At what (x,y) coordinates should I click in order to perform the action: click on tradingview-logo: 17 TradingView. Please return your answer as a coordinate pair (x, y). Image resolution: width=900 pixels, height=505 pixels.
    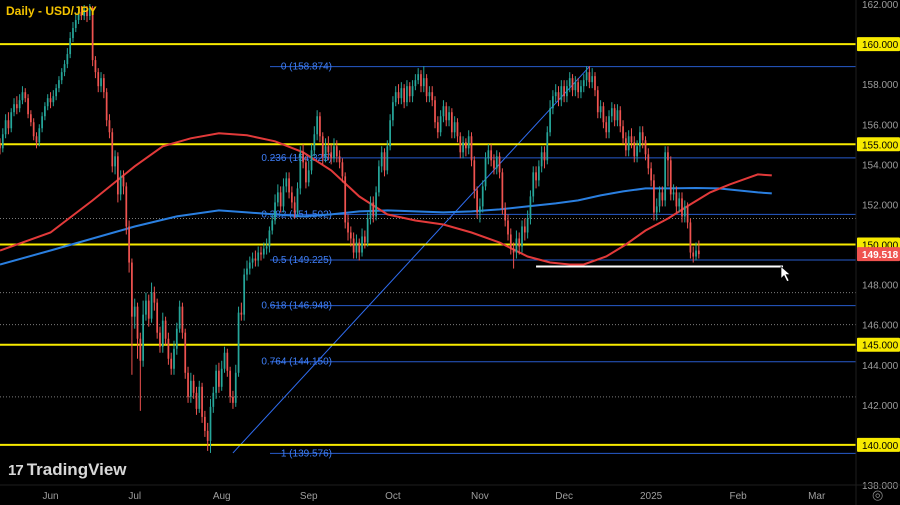
    Looking at the image, I should click on (67, 470).